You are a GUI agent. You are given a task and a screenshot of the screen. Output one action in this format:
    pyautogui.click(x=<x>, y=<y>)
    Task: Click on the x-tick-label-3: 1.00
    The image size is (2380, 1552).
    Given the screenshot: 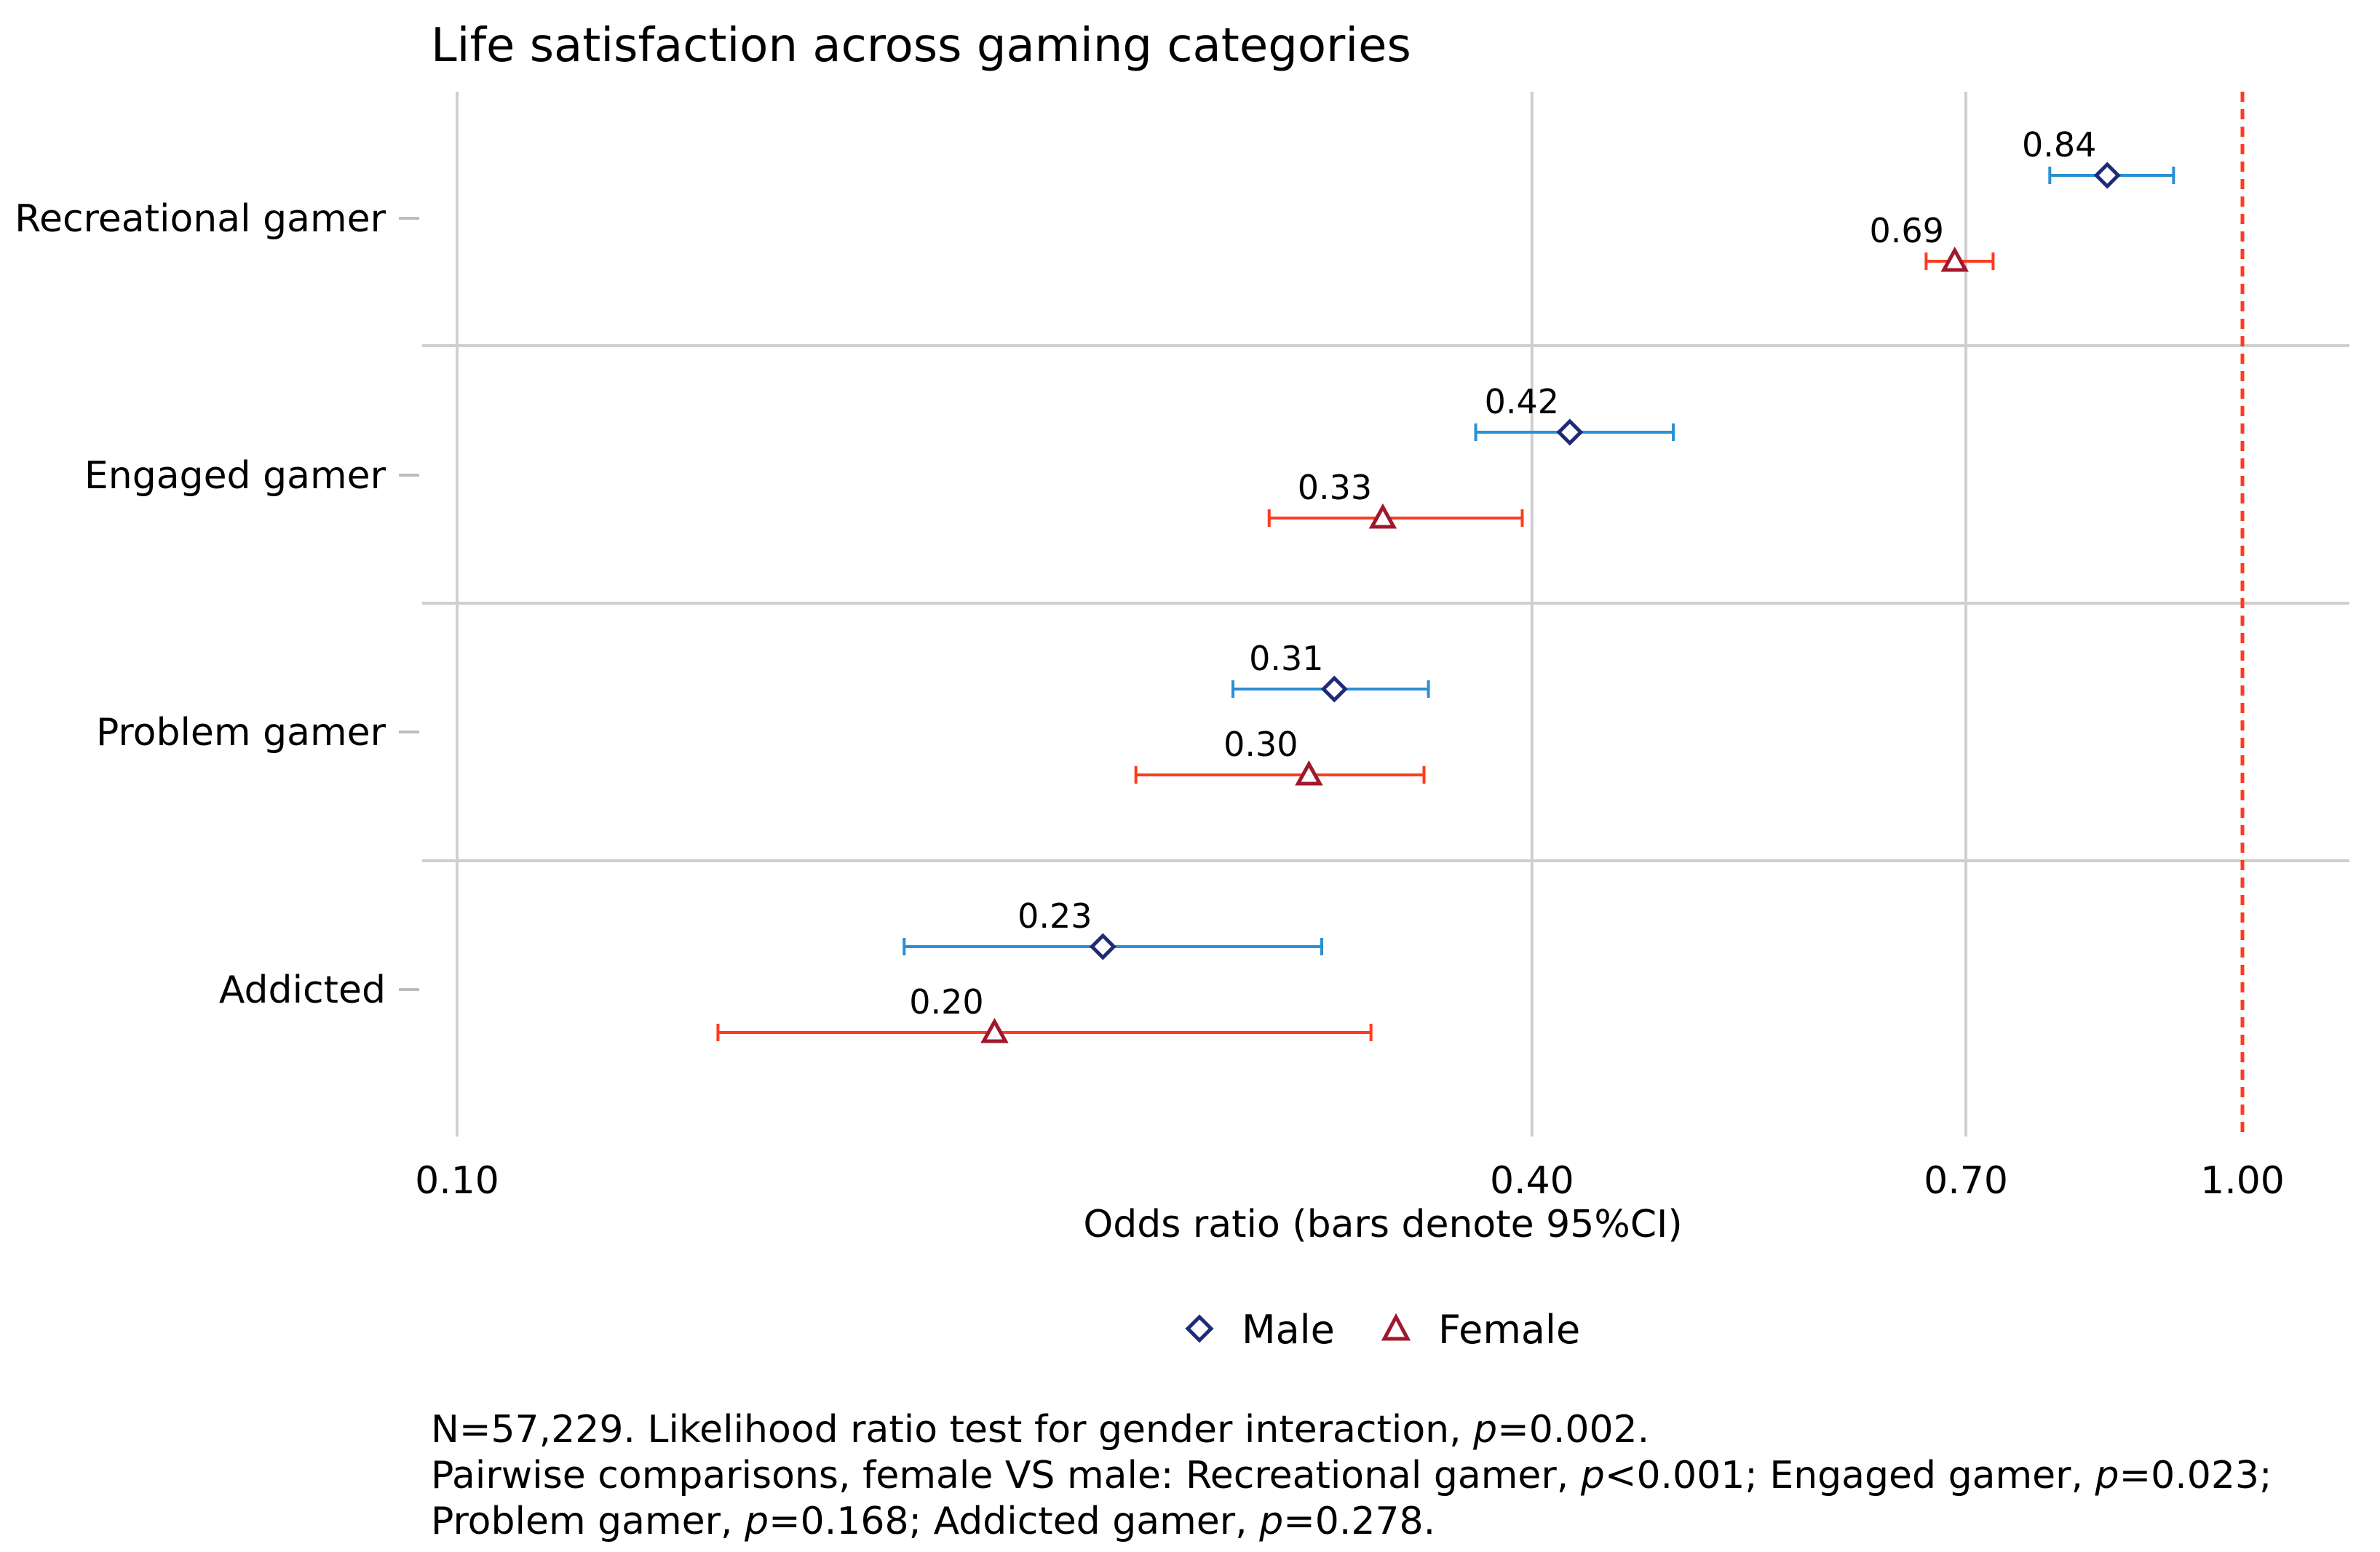 What is the action you would take?
    pyautogui.click(x=2242, y=1181)
    